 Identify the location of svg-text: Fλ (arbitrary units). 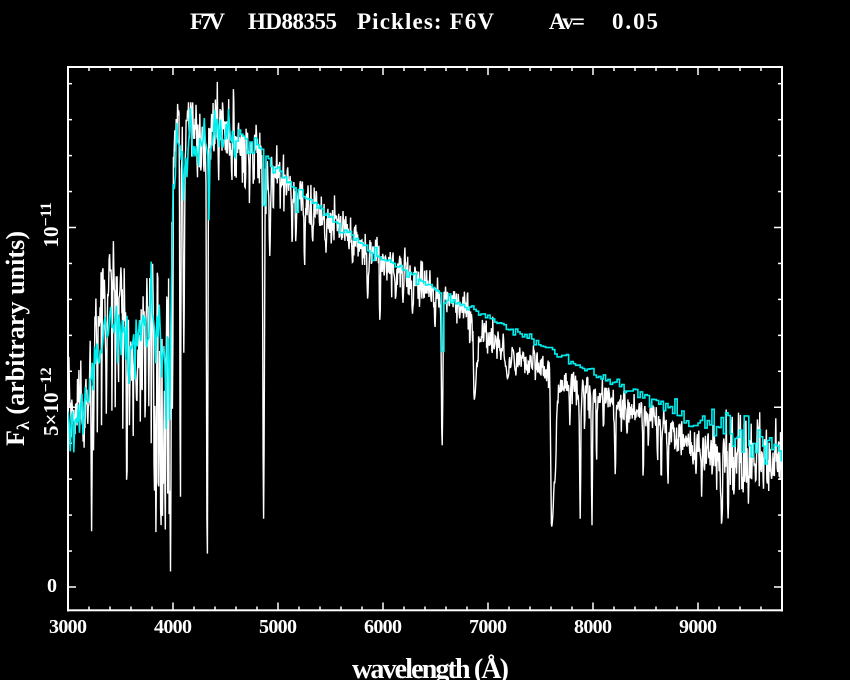
(17, 338).